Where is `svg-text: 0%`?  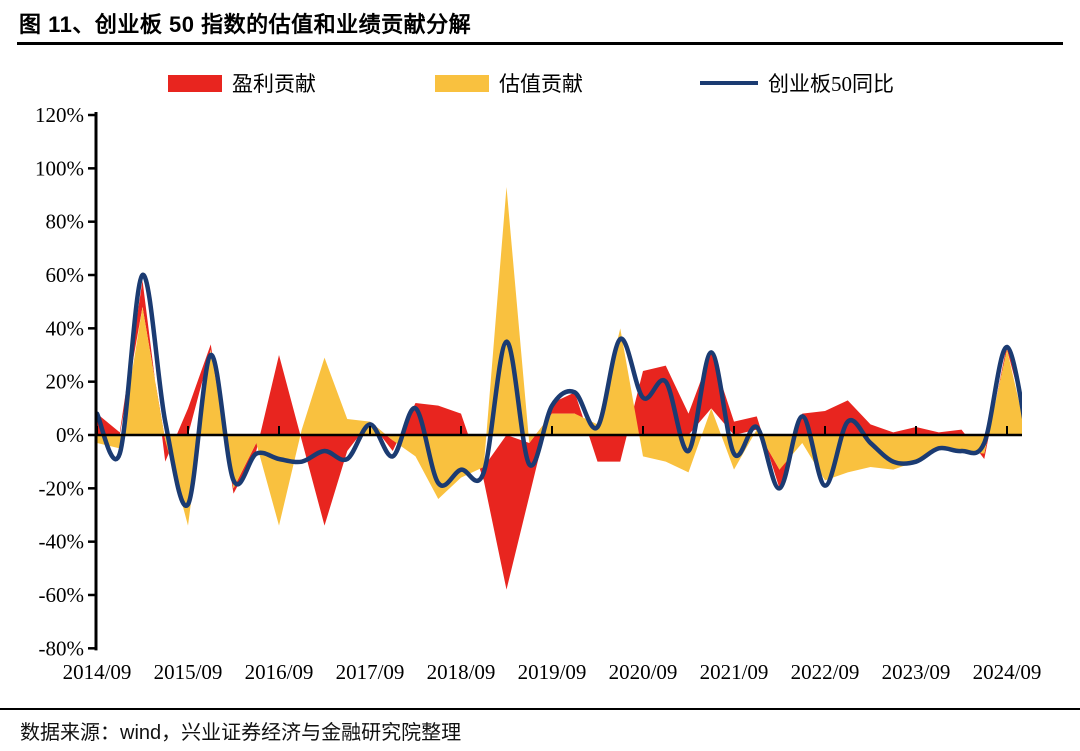
svg-text: 0% is located at coordinates (70, 435).